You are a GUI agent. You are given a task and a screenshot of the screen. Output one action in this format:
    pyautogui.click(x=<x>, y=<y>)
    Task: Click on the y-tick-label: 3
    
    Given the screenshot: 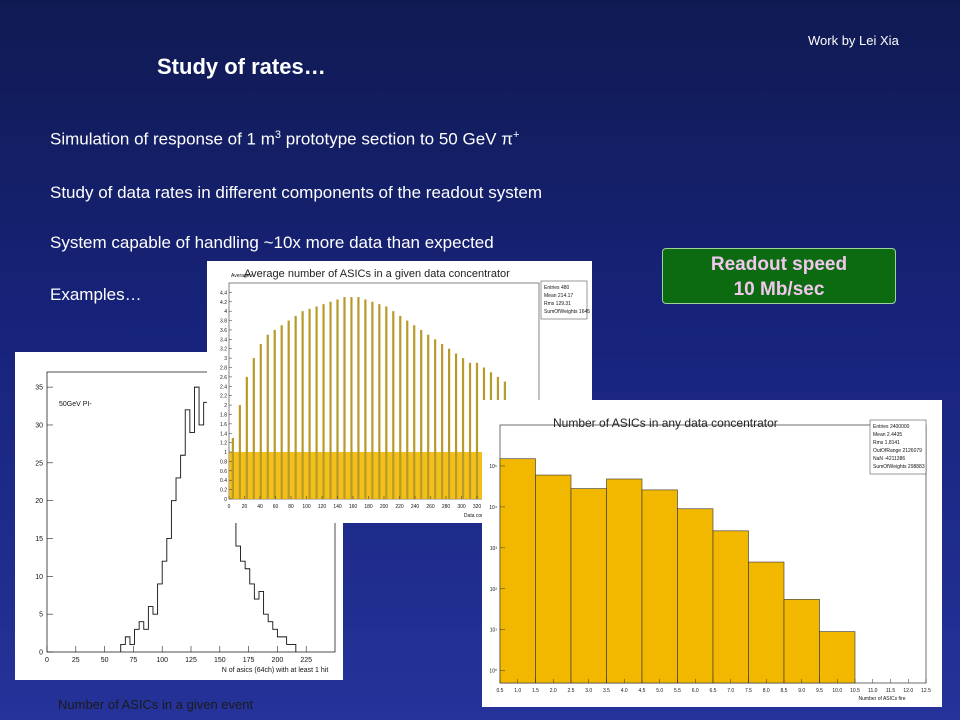 What is the action you would take?
    pyautogui.click(x=225, y=359)
    